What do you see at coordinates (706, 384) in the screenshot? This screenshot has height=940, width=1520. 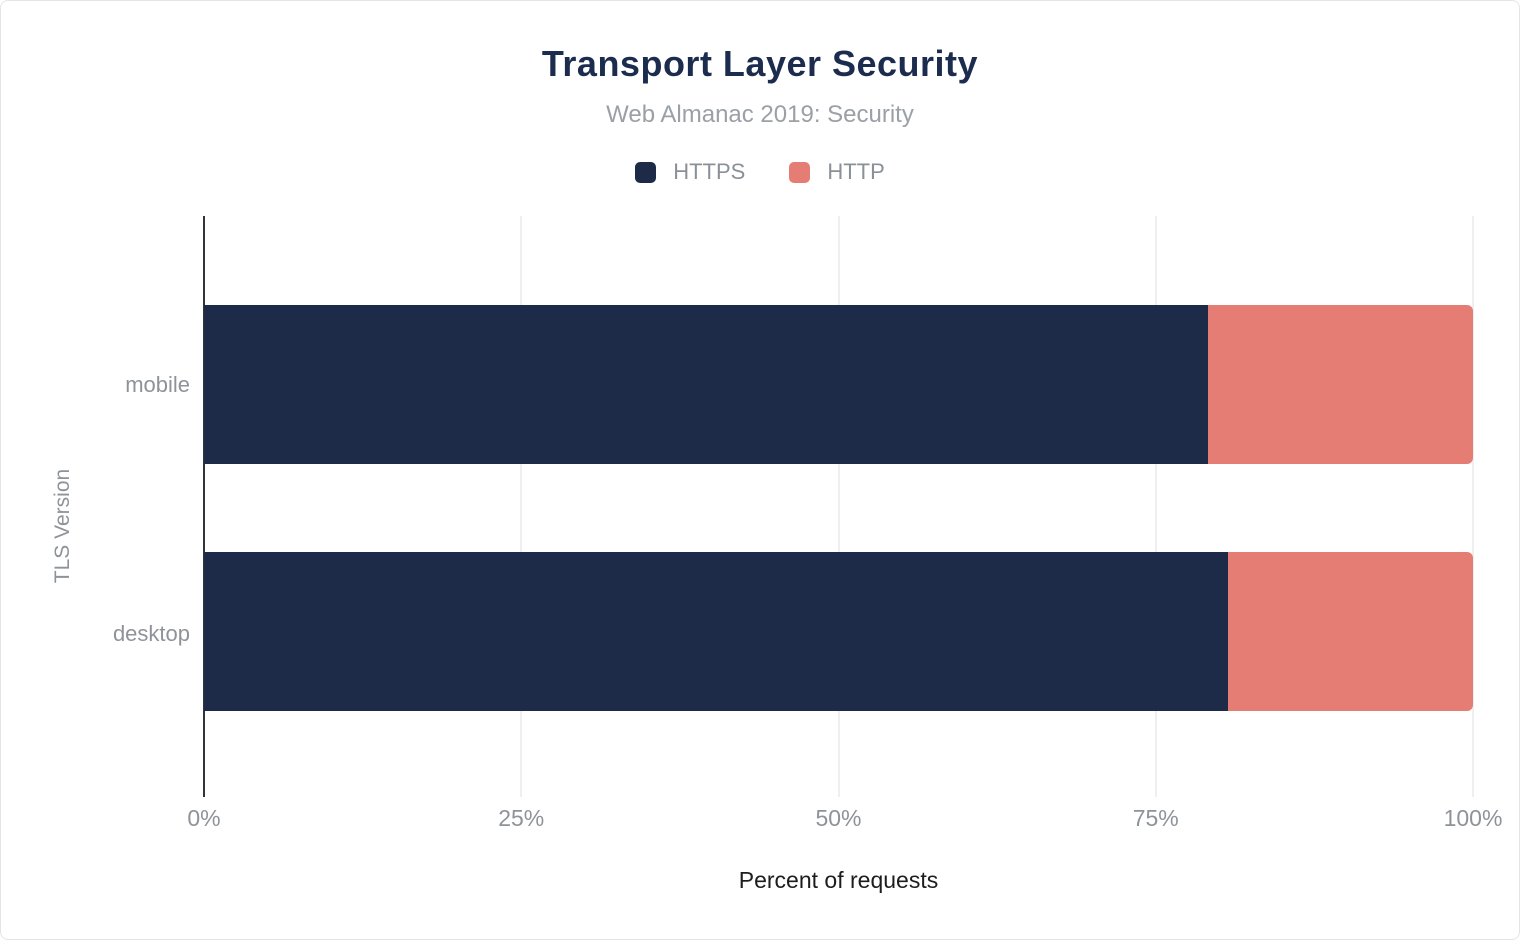 I see `bar-segment-mobile-https` at bounding box center [706, 384].